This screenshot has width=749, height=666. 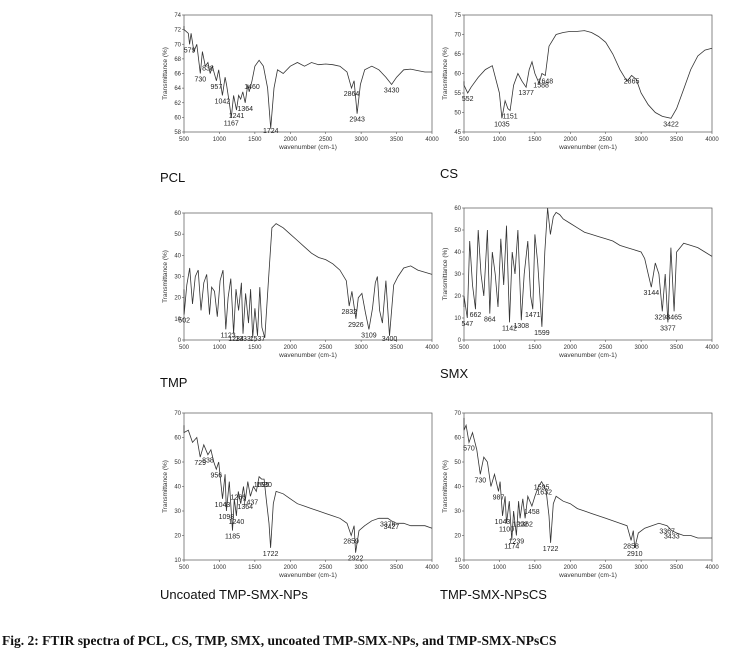 I want to click on peak-label: 547, so click(x=467, y=324).